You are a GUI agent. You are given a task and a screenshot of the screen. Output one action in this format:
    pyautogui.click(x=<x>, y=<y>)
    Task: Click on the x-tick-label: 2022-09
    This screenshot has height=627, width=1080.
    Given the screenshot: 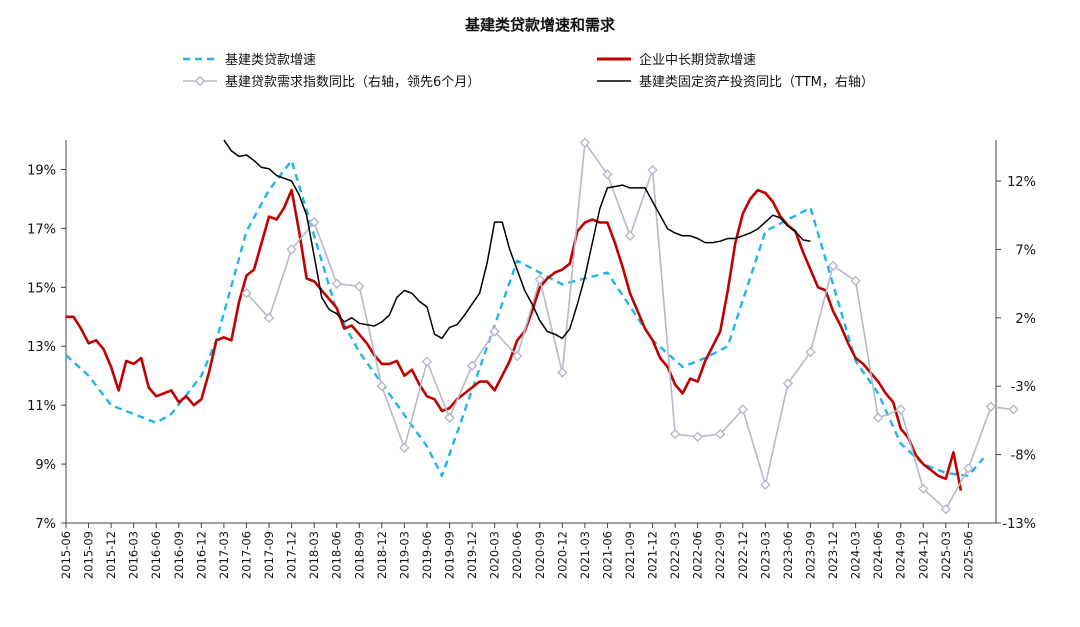 What is the action you would take?
    pyautogui.click(x=720, y=555)
    